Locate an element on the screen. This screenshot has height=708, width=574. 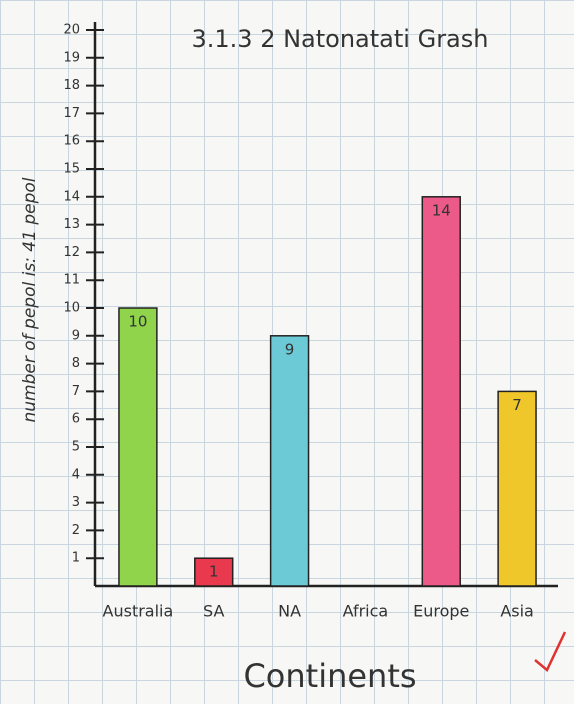
y-tick-label: 5 is located at coordinates (76, 447).